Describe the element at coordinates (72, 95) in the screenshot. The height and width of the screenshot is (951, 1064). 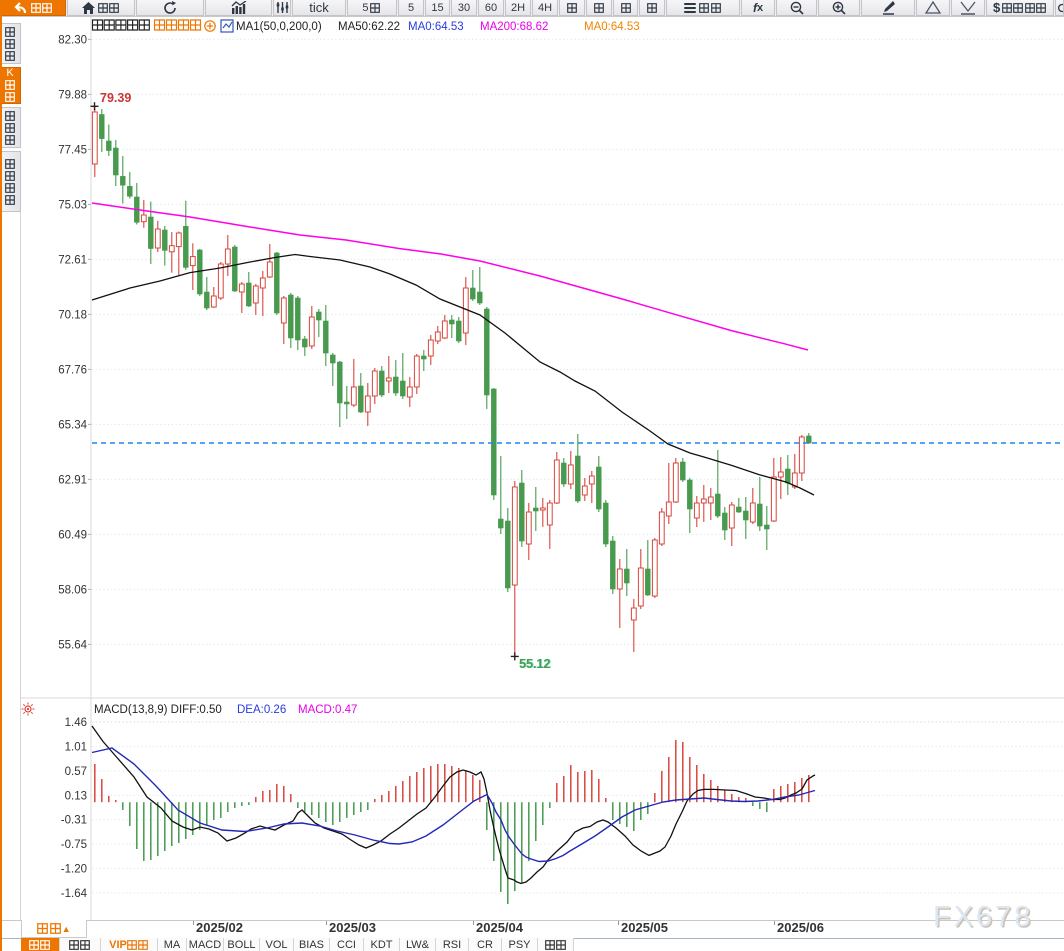
I see `svg-text: 79.88` at that location.